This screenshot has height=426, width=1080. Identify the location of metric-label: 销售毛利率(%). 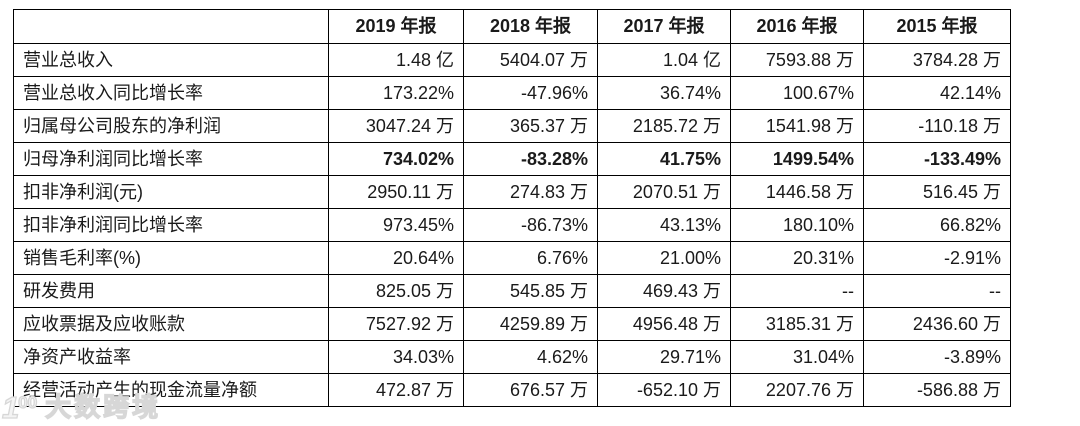
(171, 258).